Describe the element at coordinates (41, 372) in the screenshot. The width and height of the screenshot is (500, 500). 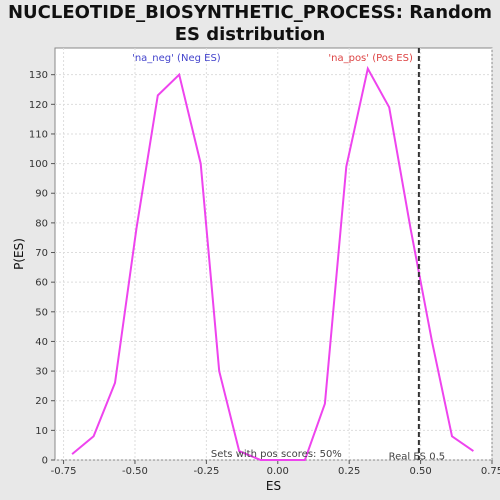
I see `y-tick-label: 30` at that location.